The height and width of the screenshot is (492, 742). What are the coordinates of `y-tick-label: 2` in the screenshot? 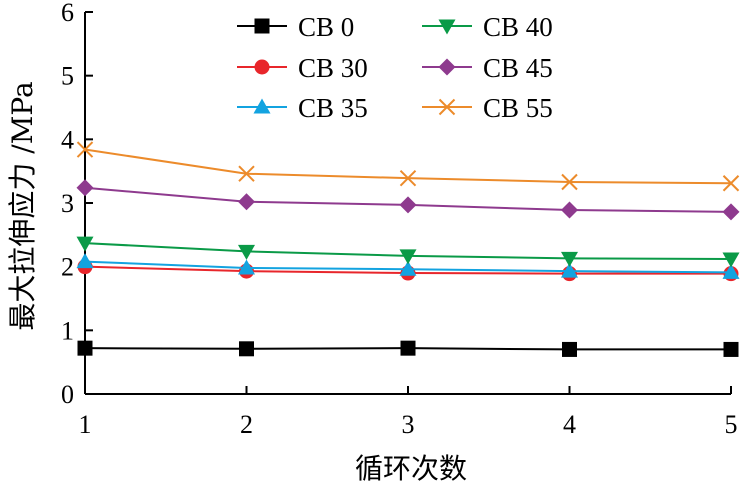 It's located at (67, 267).